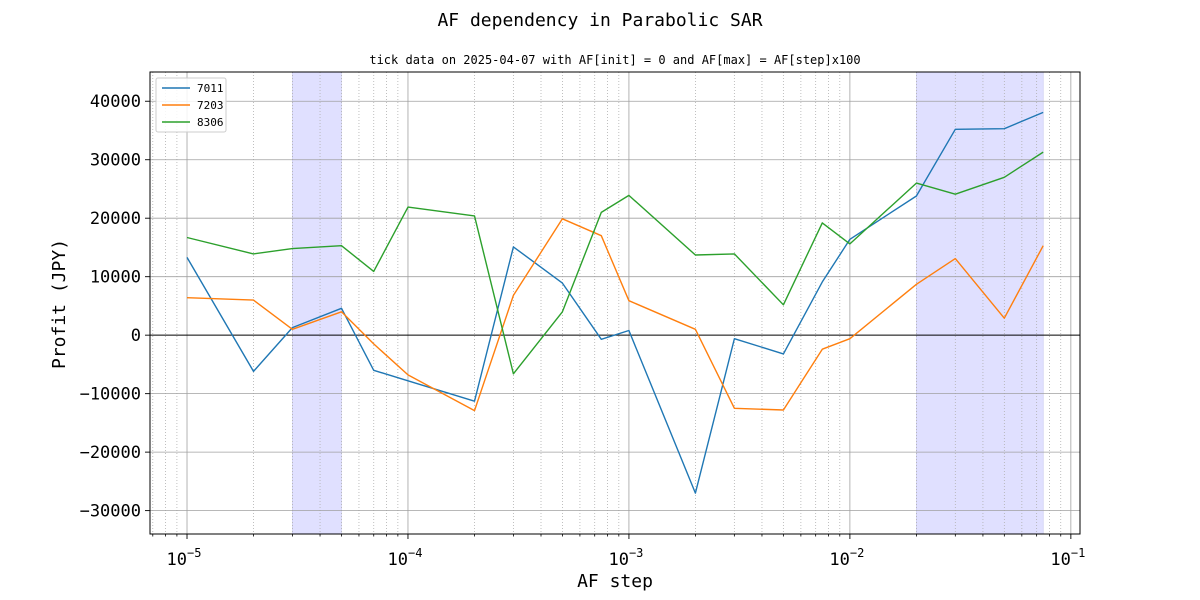 The width and height of the screenshot is (1200, 600). I want to click on legend-label-7011: 7011, so click(210, 88).